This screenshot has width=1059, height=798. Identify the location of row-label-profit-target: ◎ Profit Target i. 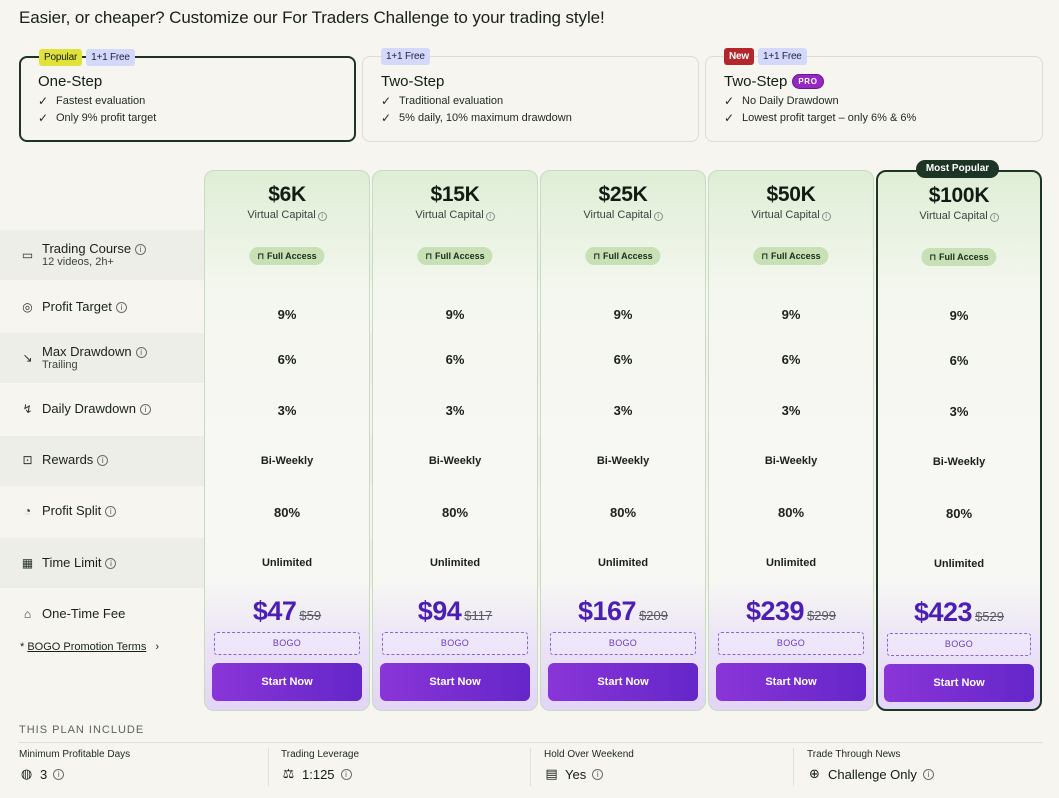
(112, 306).